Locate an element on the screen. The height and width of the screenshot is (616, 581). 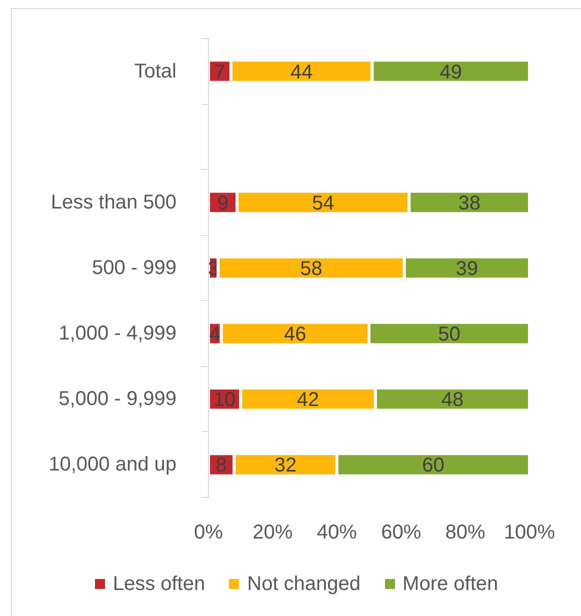
y-tick-label: 10,000 and up is located at coordinates (112, 465).